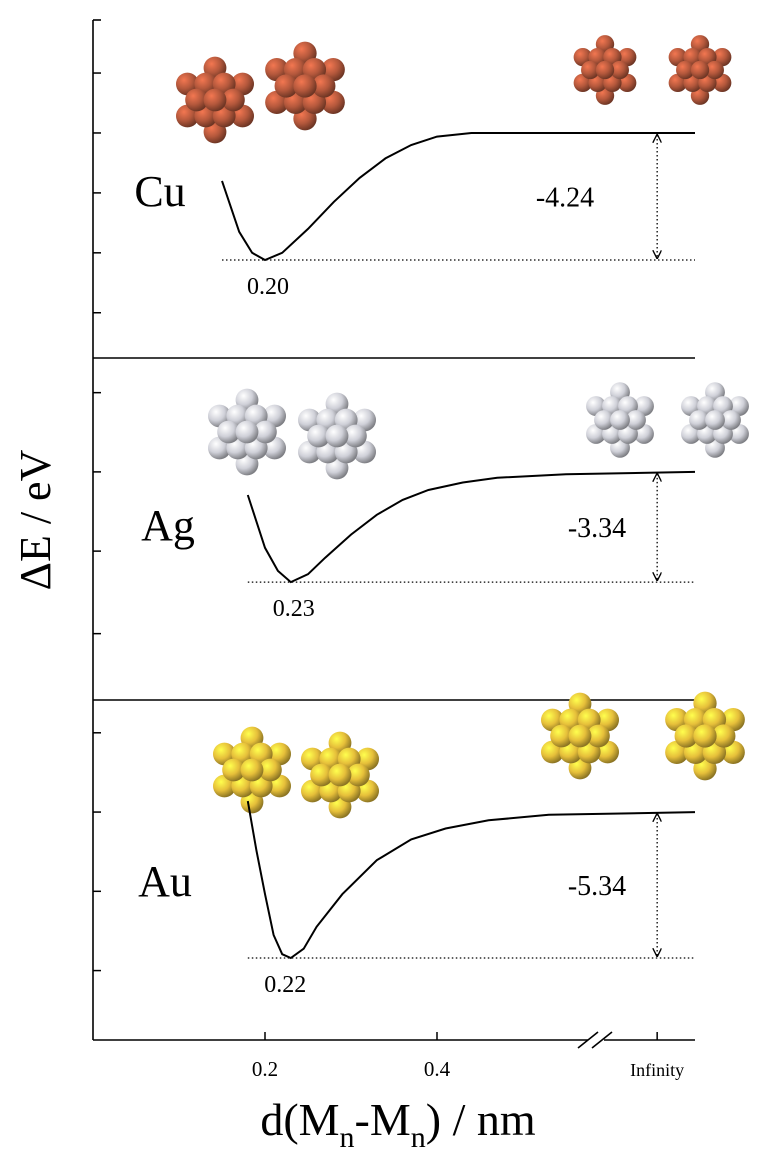  I want to click on minimum-label: 0.22, so click(285, 985).